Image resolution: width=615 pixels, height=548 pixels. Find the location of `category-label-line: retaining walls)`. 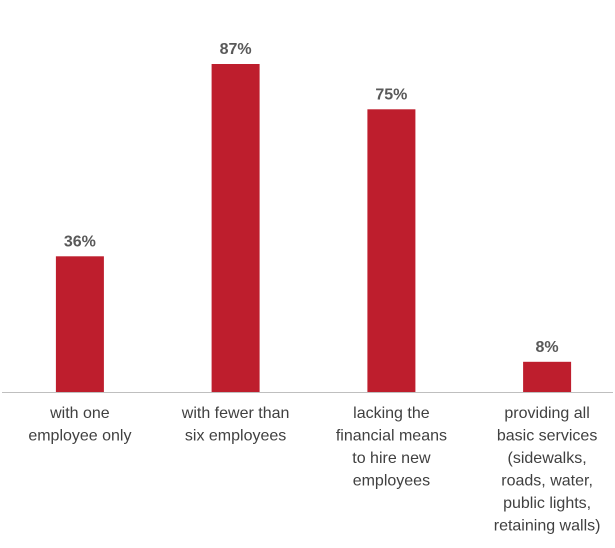

category-label-line: retaining walls) is located at coordinates (547, 526).